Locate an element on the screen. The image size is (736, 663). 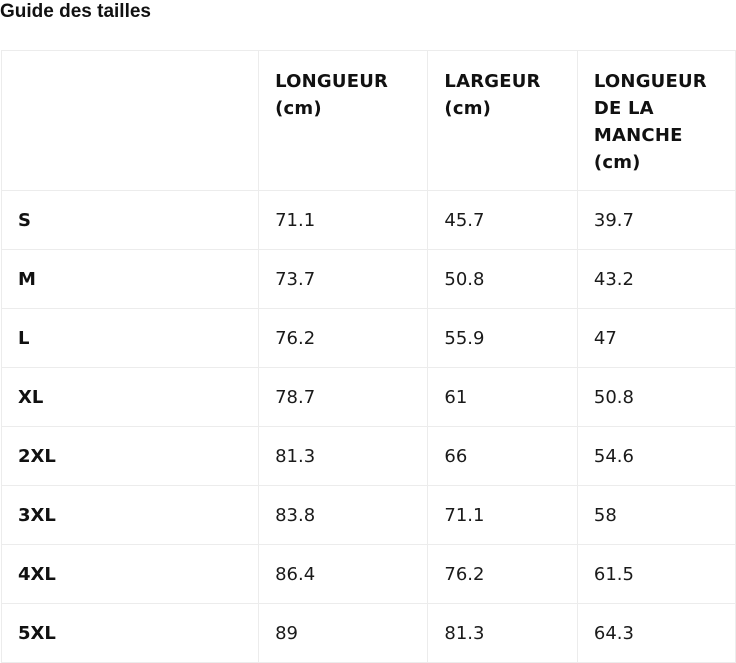
manche-value: 61.5 is located at coordinates (656, 574).